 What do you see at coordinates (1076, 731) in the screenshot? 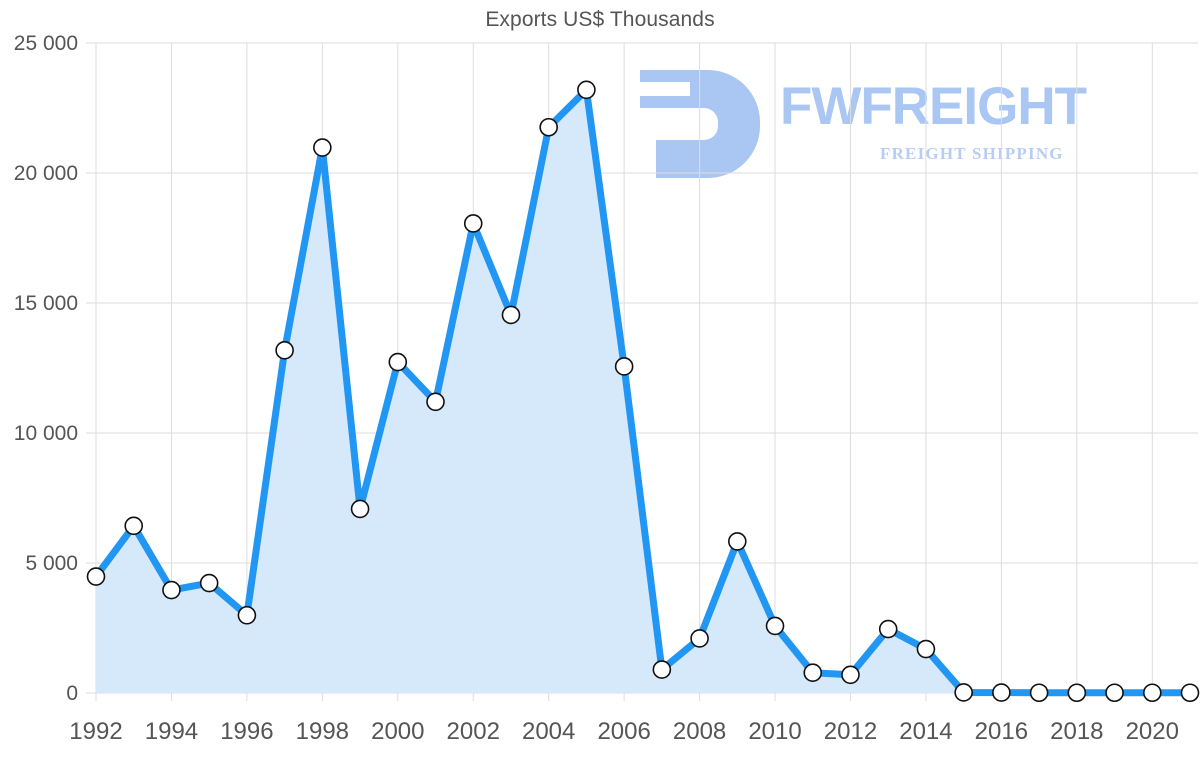
I see `x-axis-tick-label: 2018` at bounding box center [1076, 731].